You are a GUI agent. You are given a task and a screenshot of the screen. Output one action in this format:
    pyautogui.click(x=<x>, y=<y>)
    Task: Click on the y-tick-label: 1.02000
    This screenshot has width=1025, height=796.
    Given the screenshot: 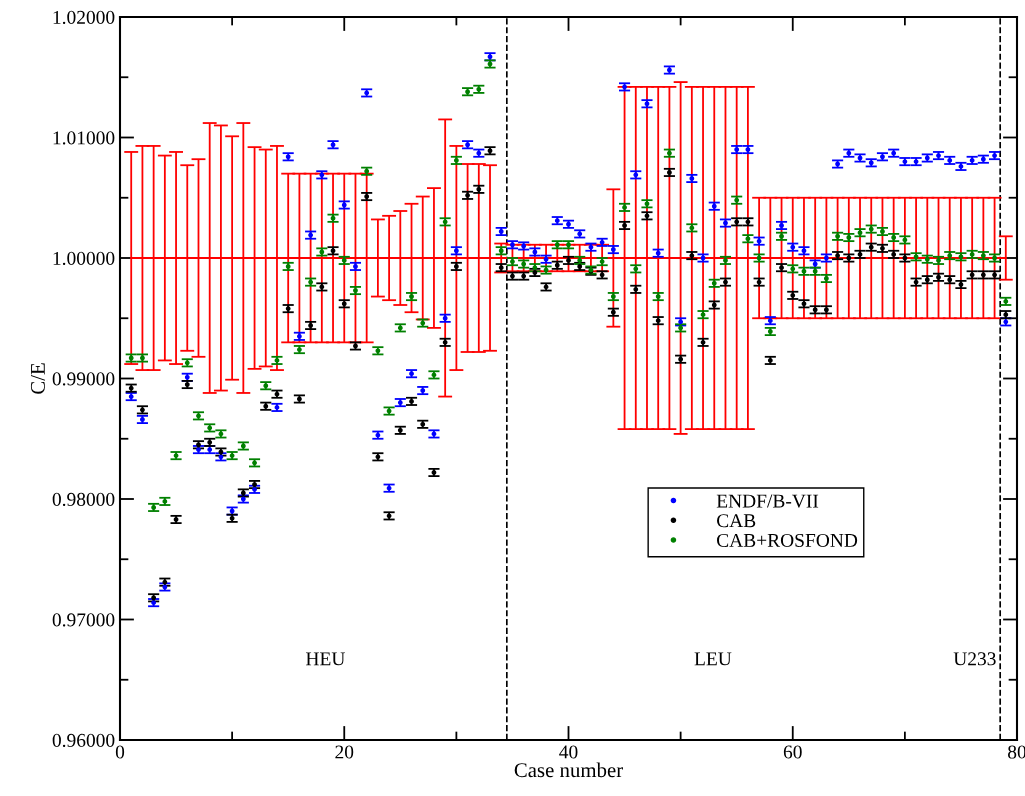 What is the action you would take?
    pyautogui.click(x=84, y=17)
    